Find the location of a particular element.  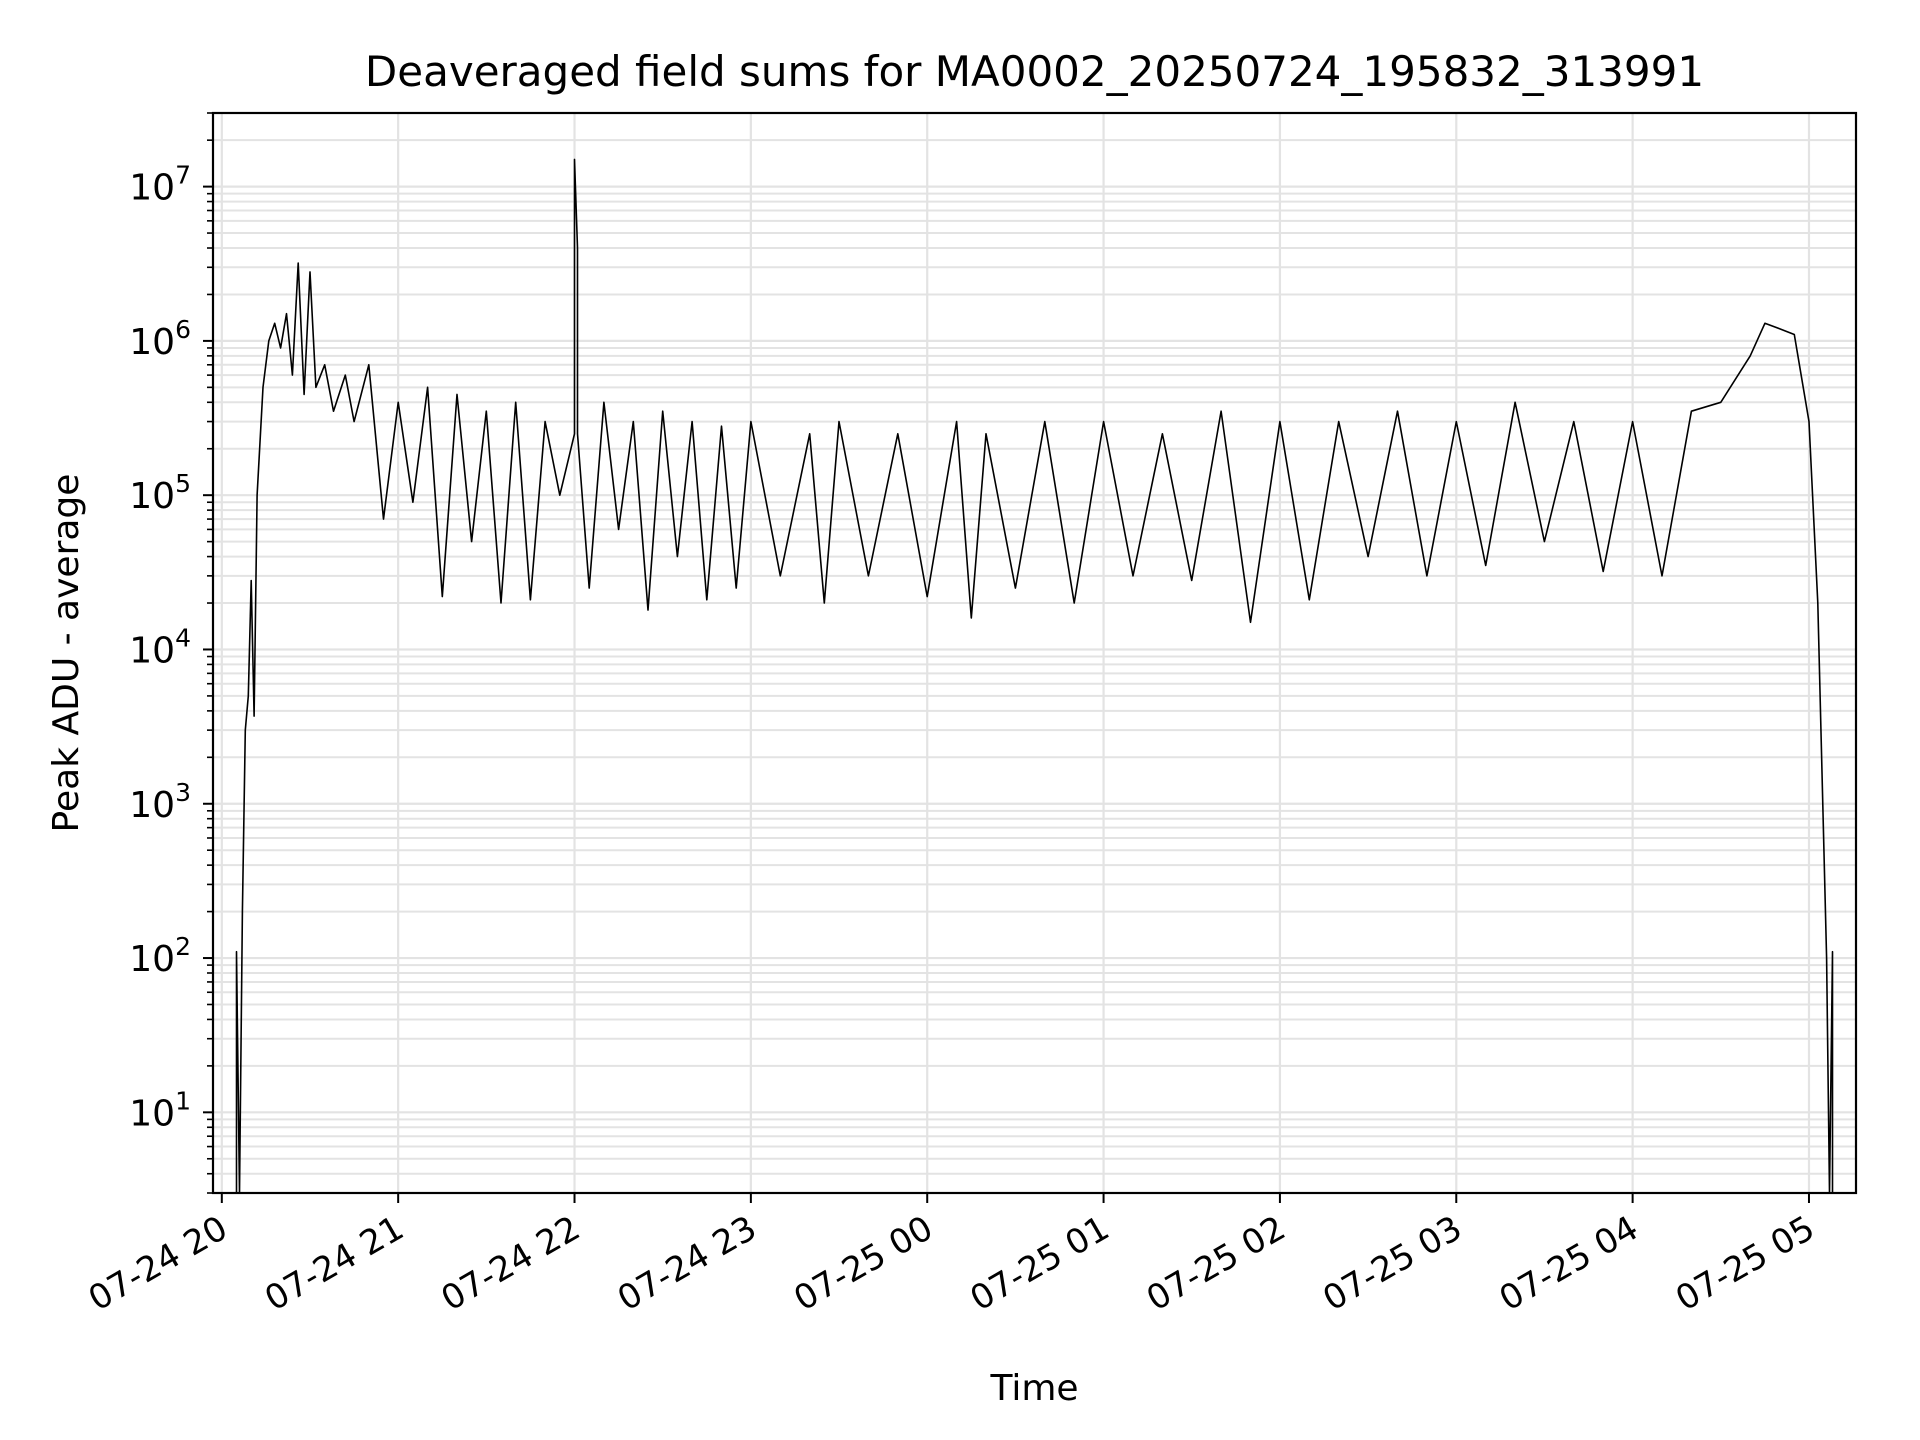

y-axis: 10¹ 10² 10³ 10⁴ 10⁵ 10⁶ 10⁷ is located at coordinates (171, 653).